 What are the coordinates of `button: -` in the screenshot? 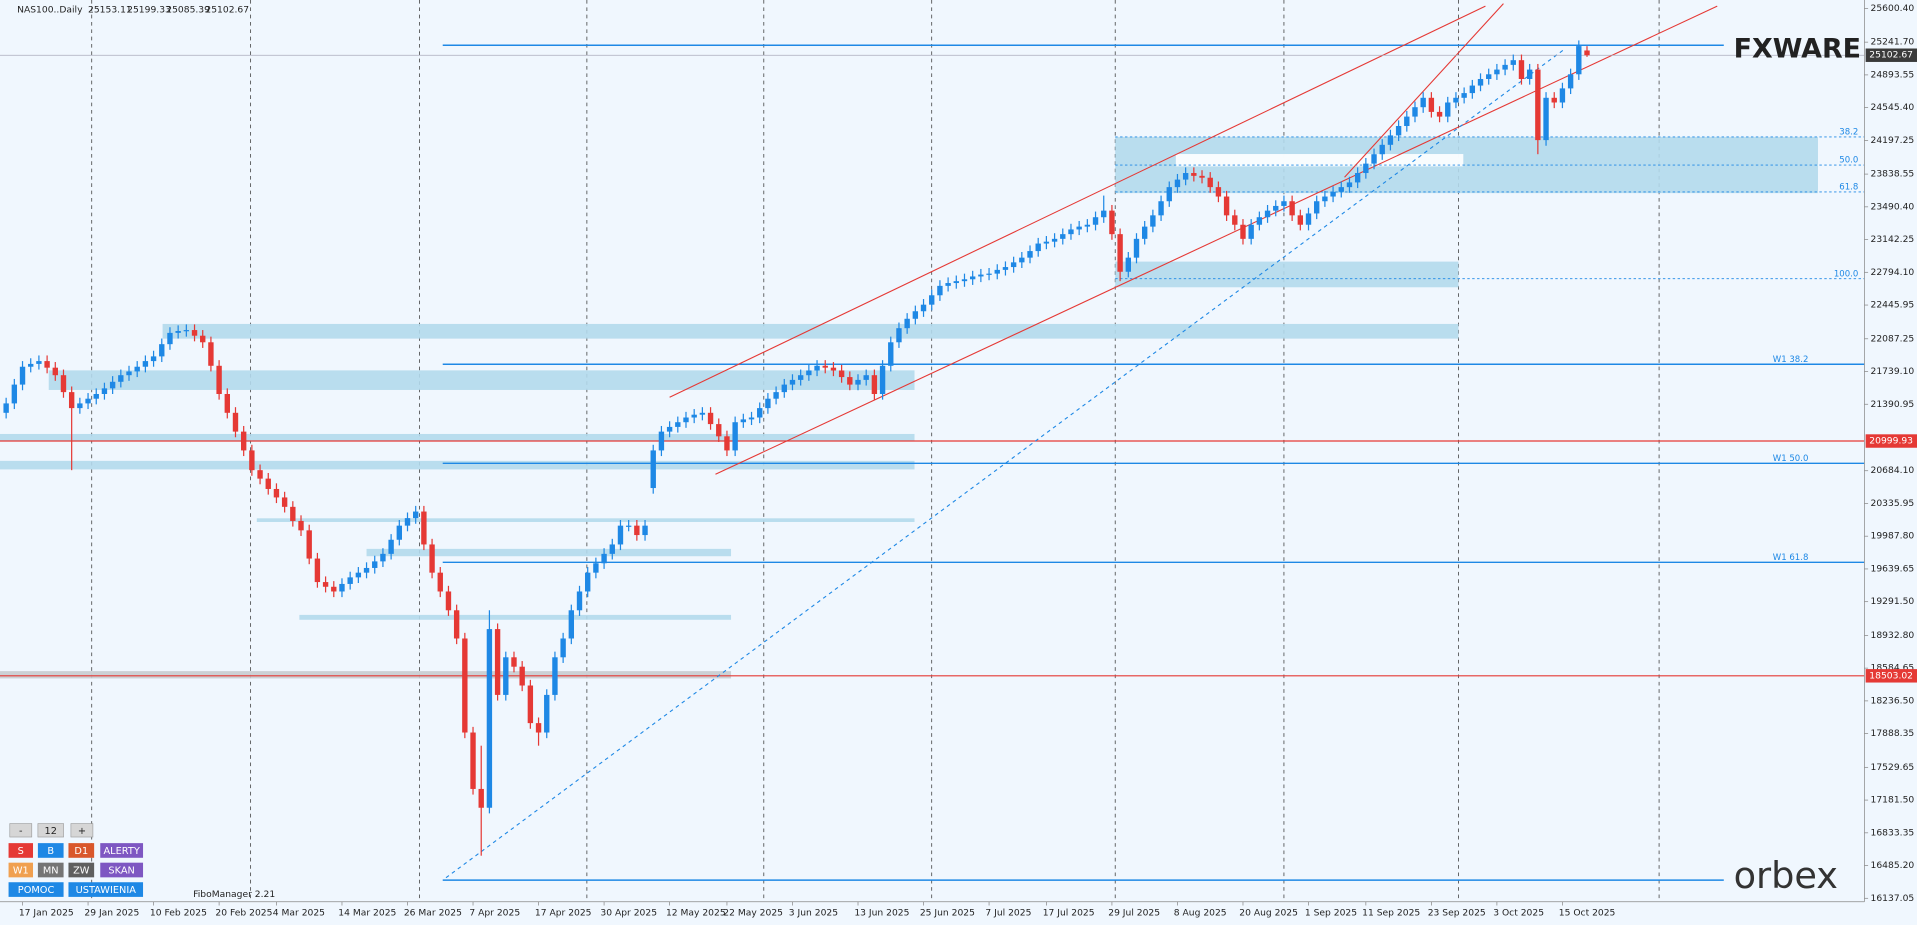 It's located at (21, 830).